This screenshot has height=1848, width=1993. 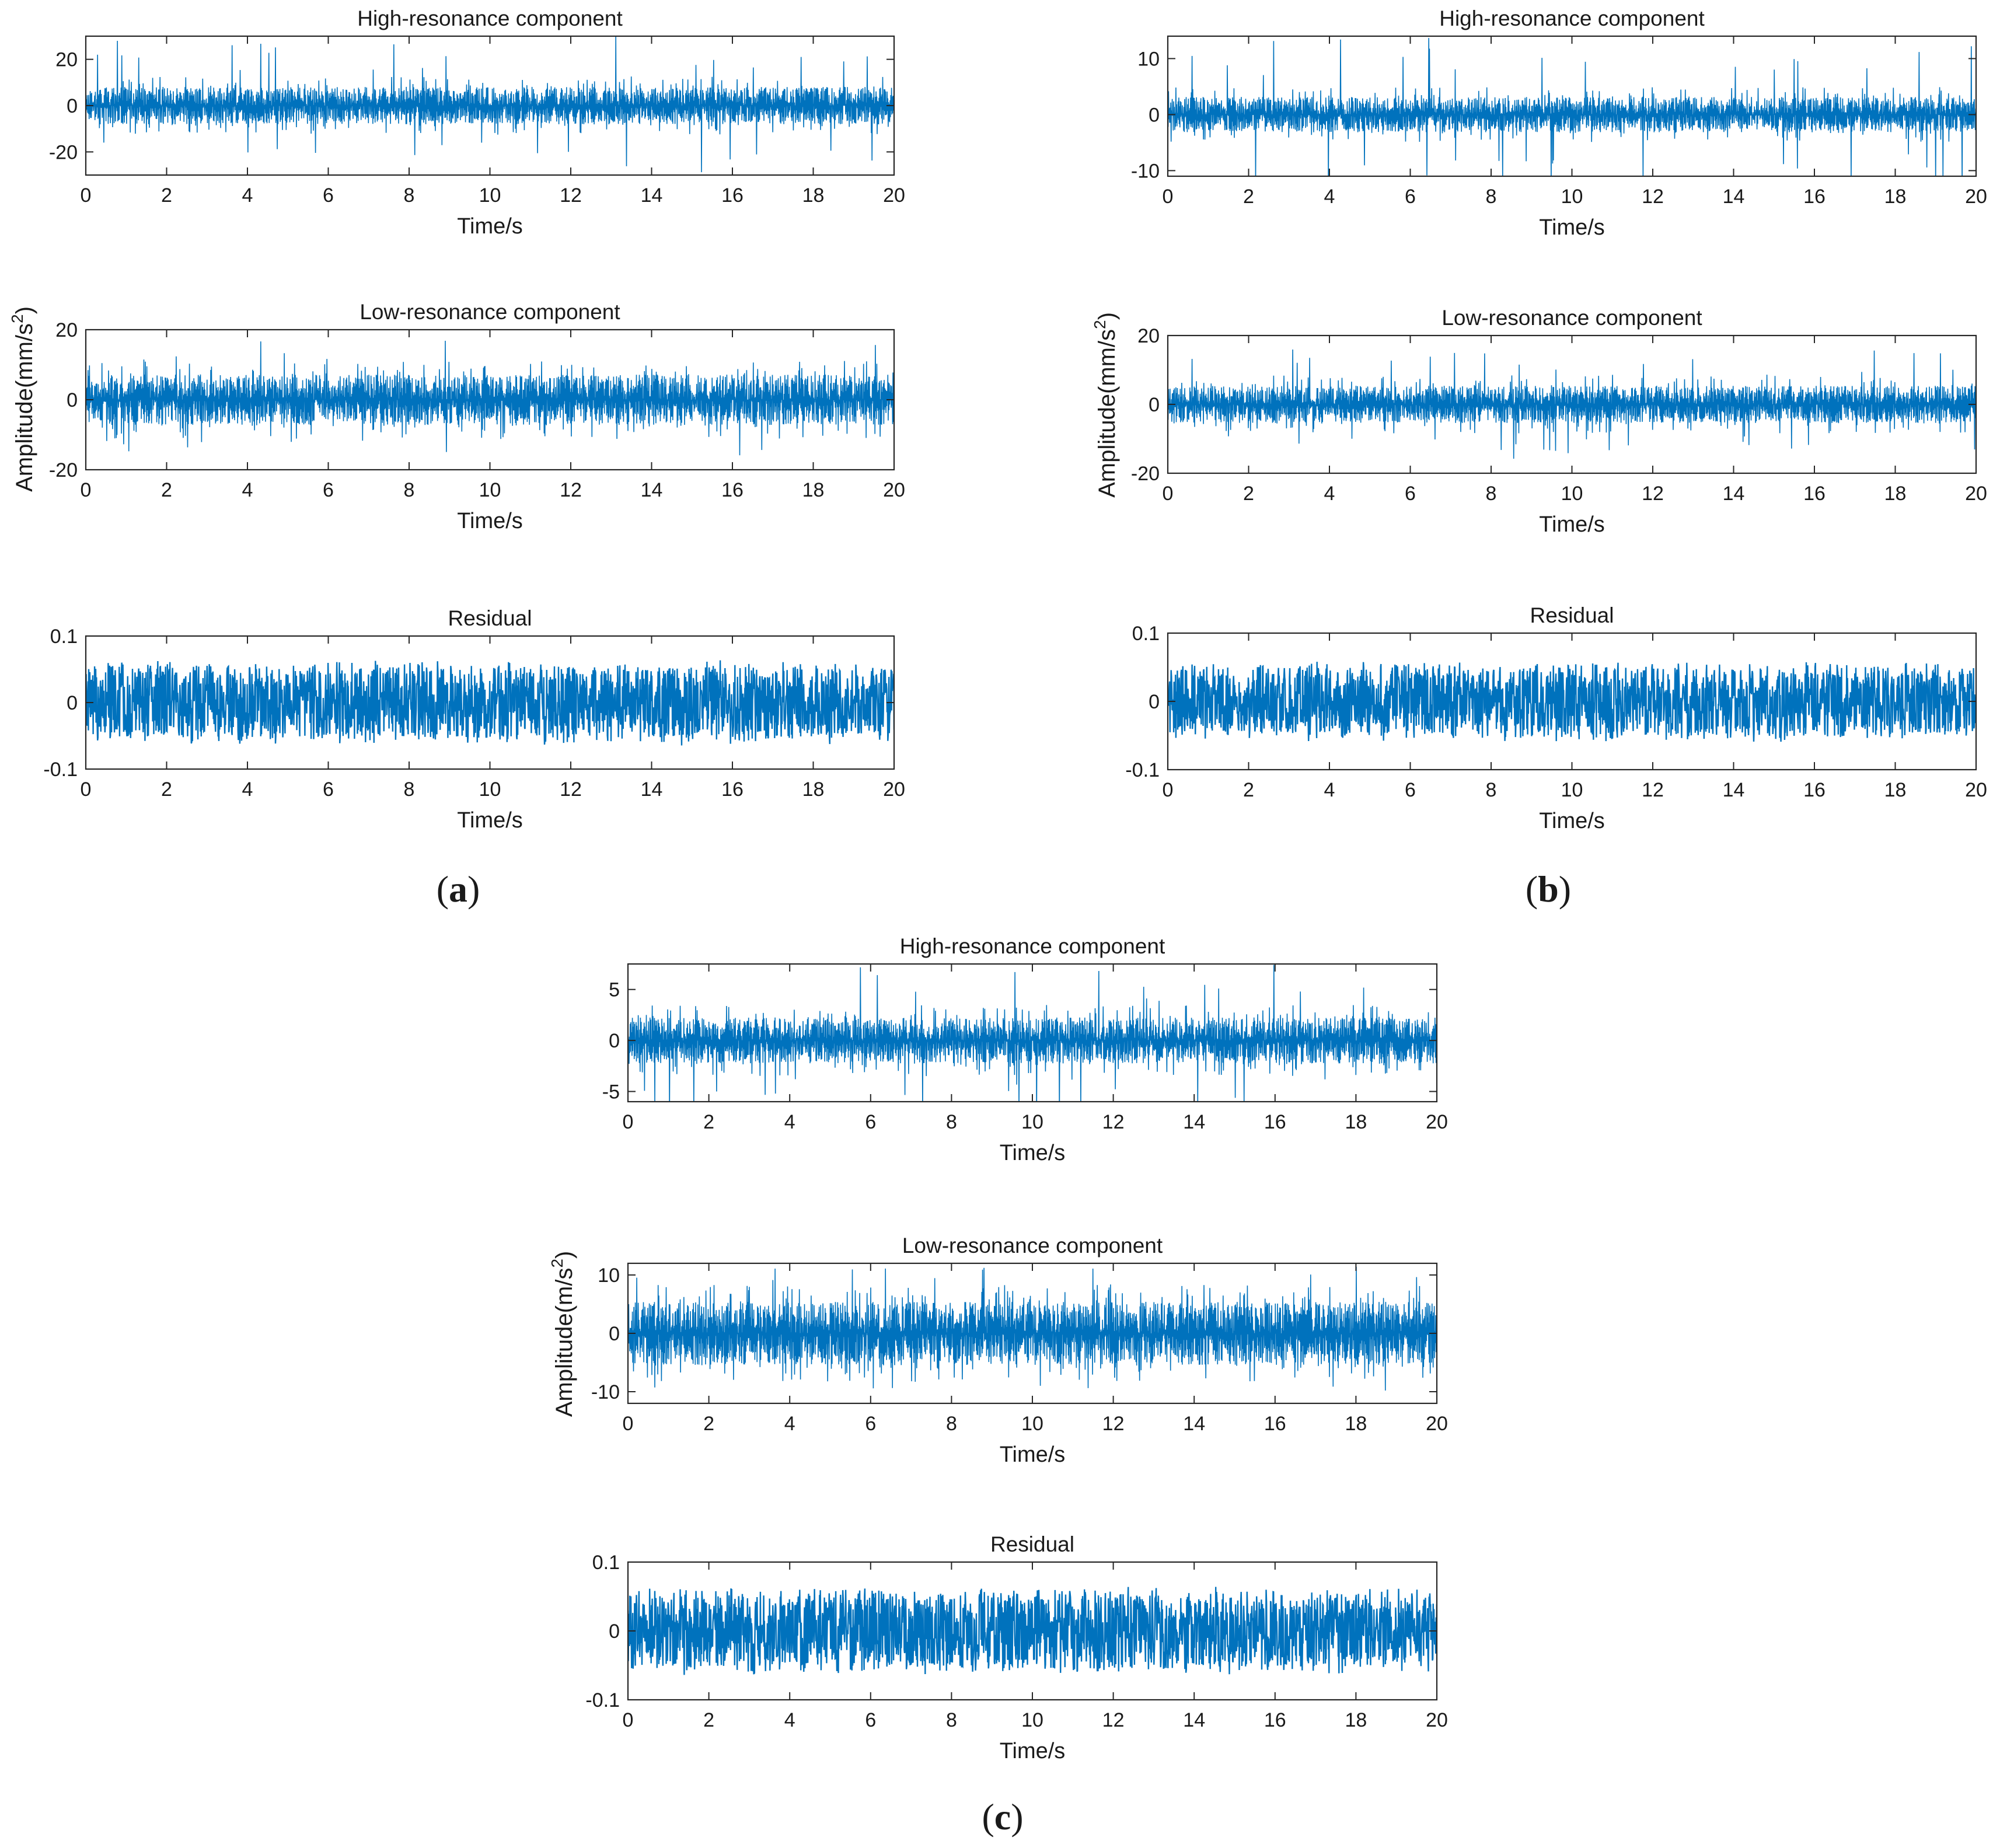 I want to click on y-tick-label: 5, so click(x=614, y=990).